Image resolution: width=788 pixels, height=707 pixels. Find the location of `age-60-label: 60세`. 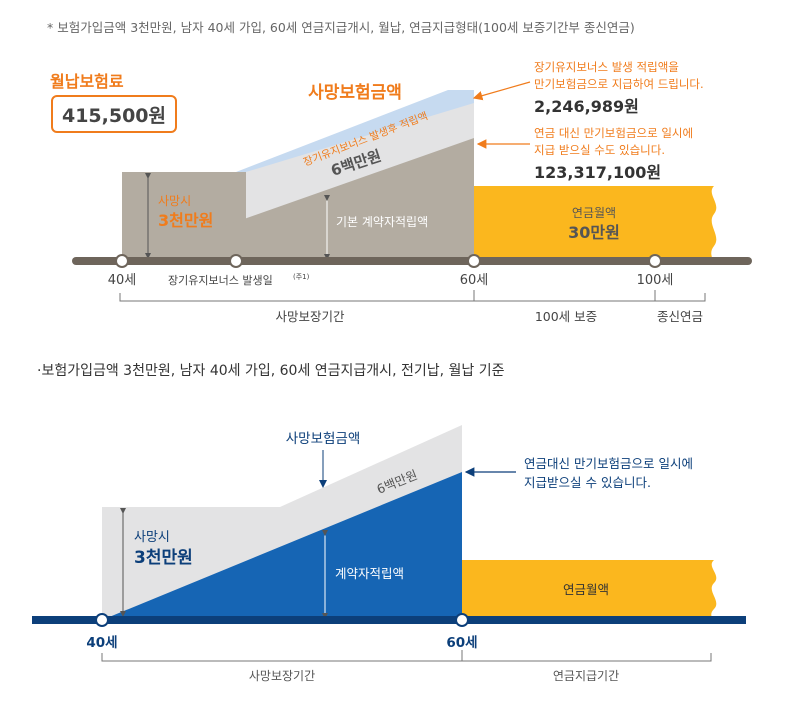

age-60-label: 60세 is located at coordinates (474, 280).